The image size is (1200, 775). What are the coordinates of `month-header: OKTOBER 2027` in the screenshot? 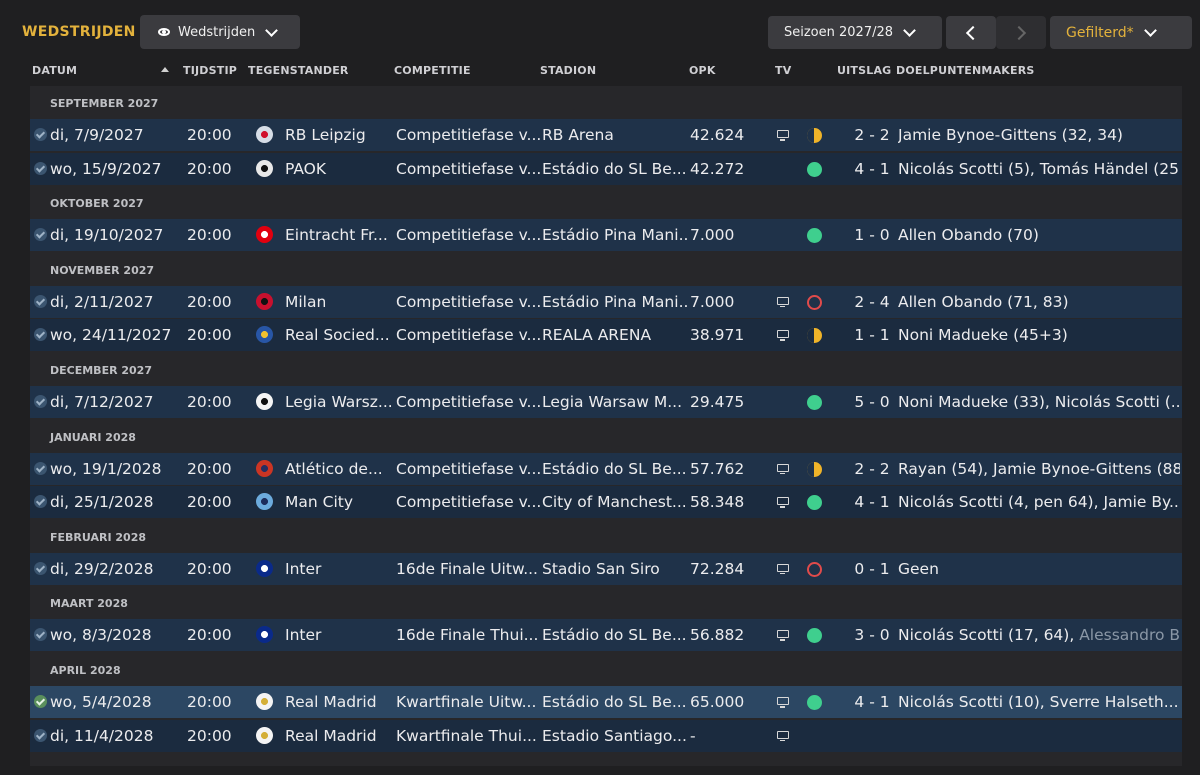 It's located at (606, 202).